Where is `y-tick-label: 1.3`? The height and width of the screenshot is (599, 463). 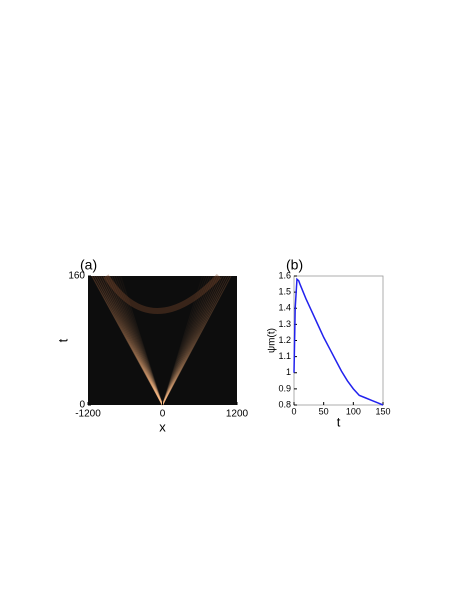 y-tick-label: 1.3 is located at coordinates (284, 324).